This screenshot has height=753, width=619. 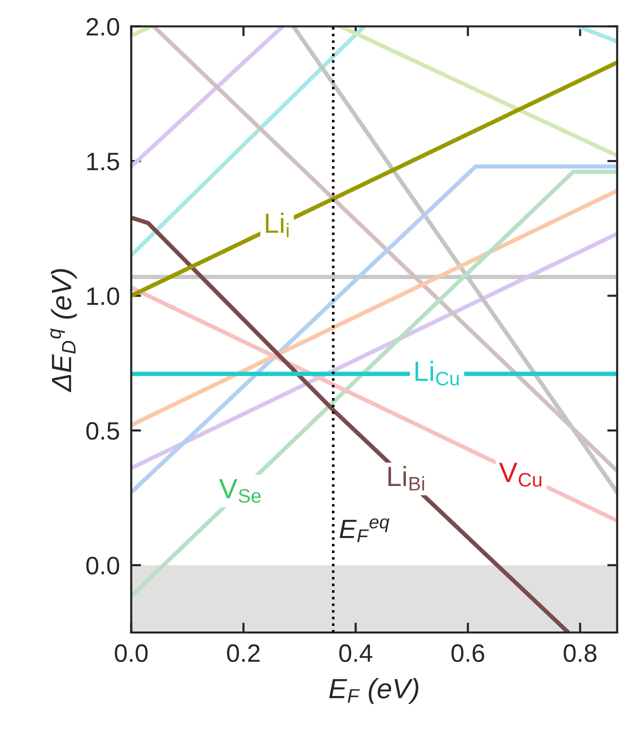 What do you see at coordinates (240, 491) in the screenshot?
I see `annotation: V$_{Se}$` at bounding box center [240, 491].